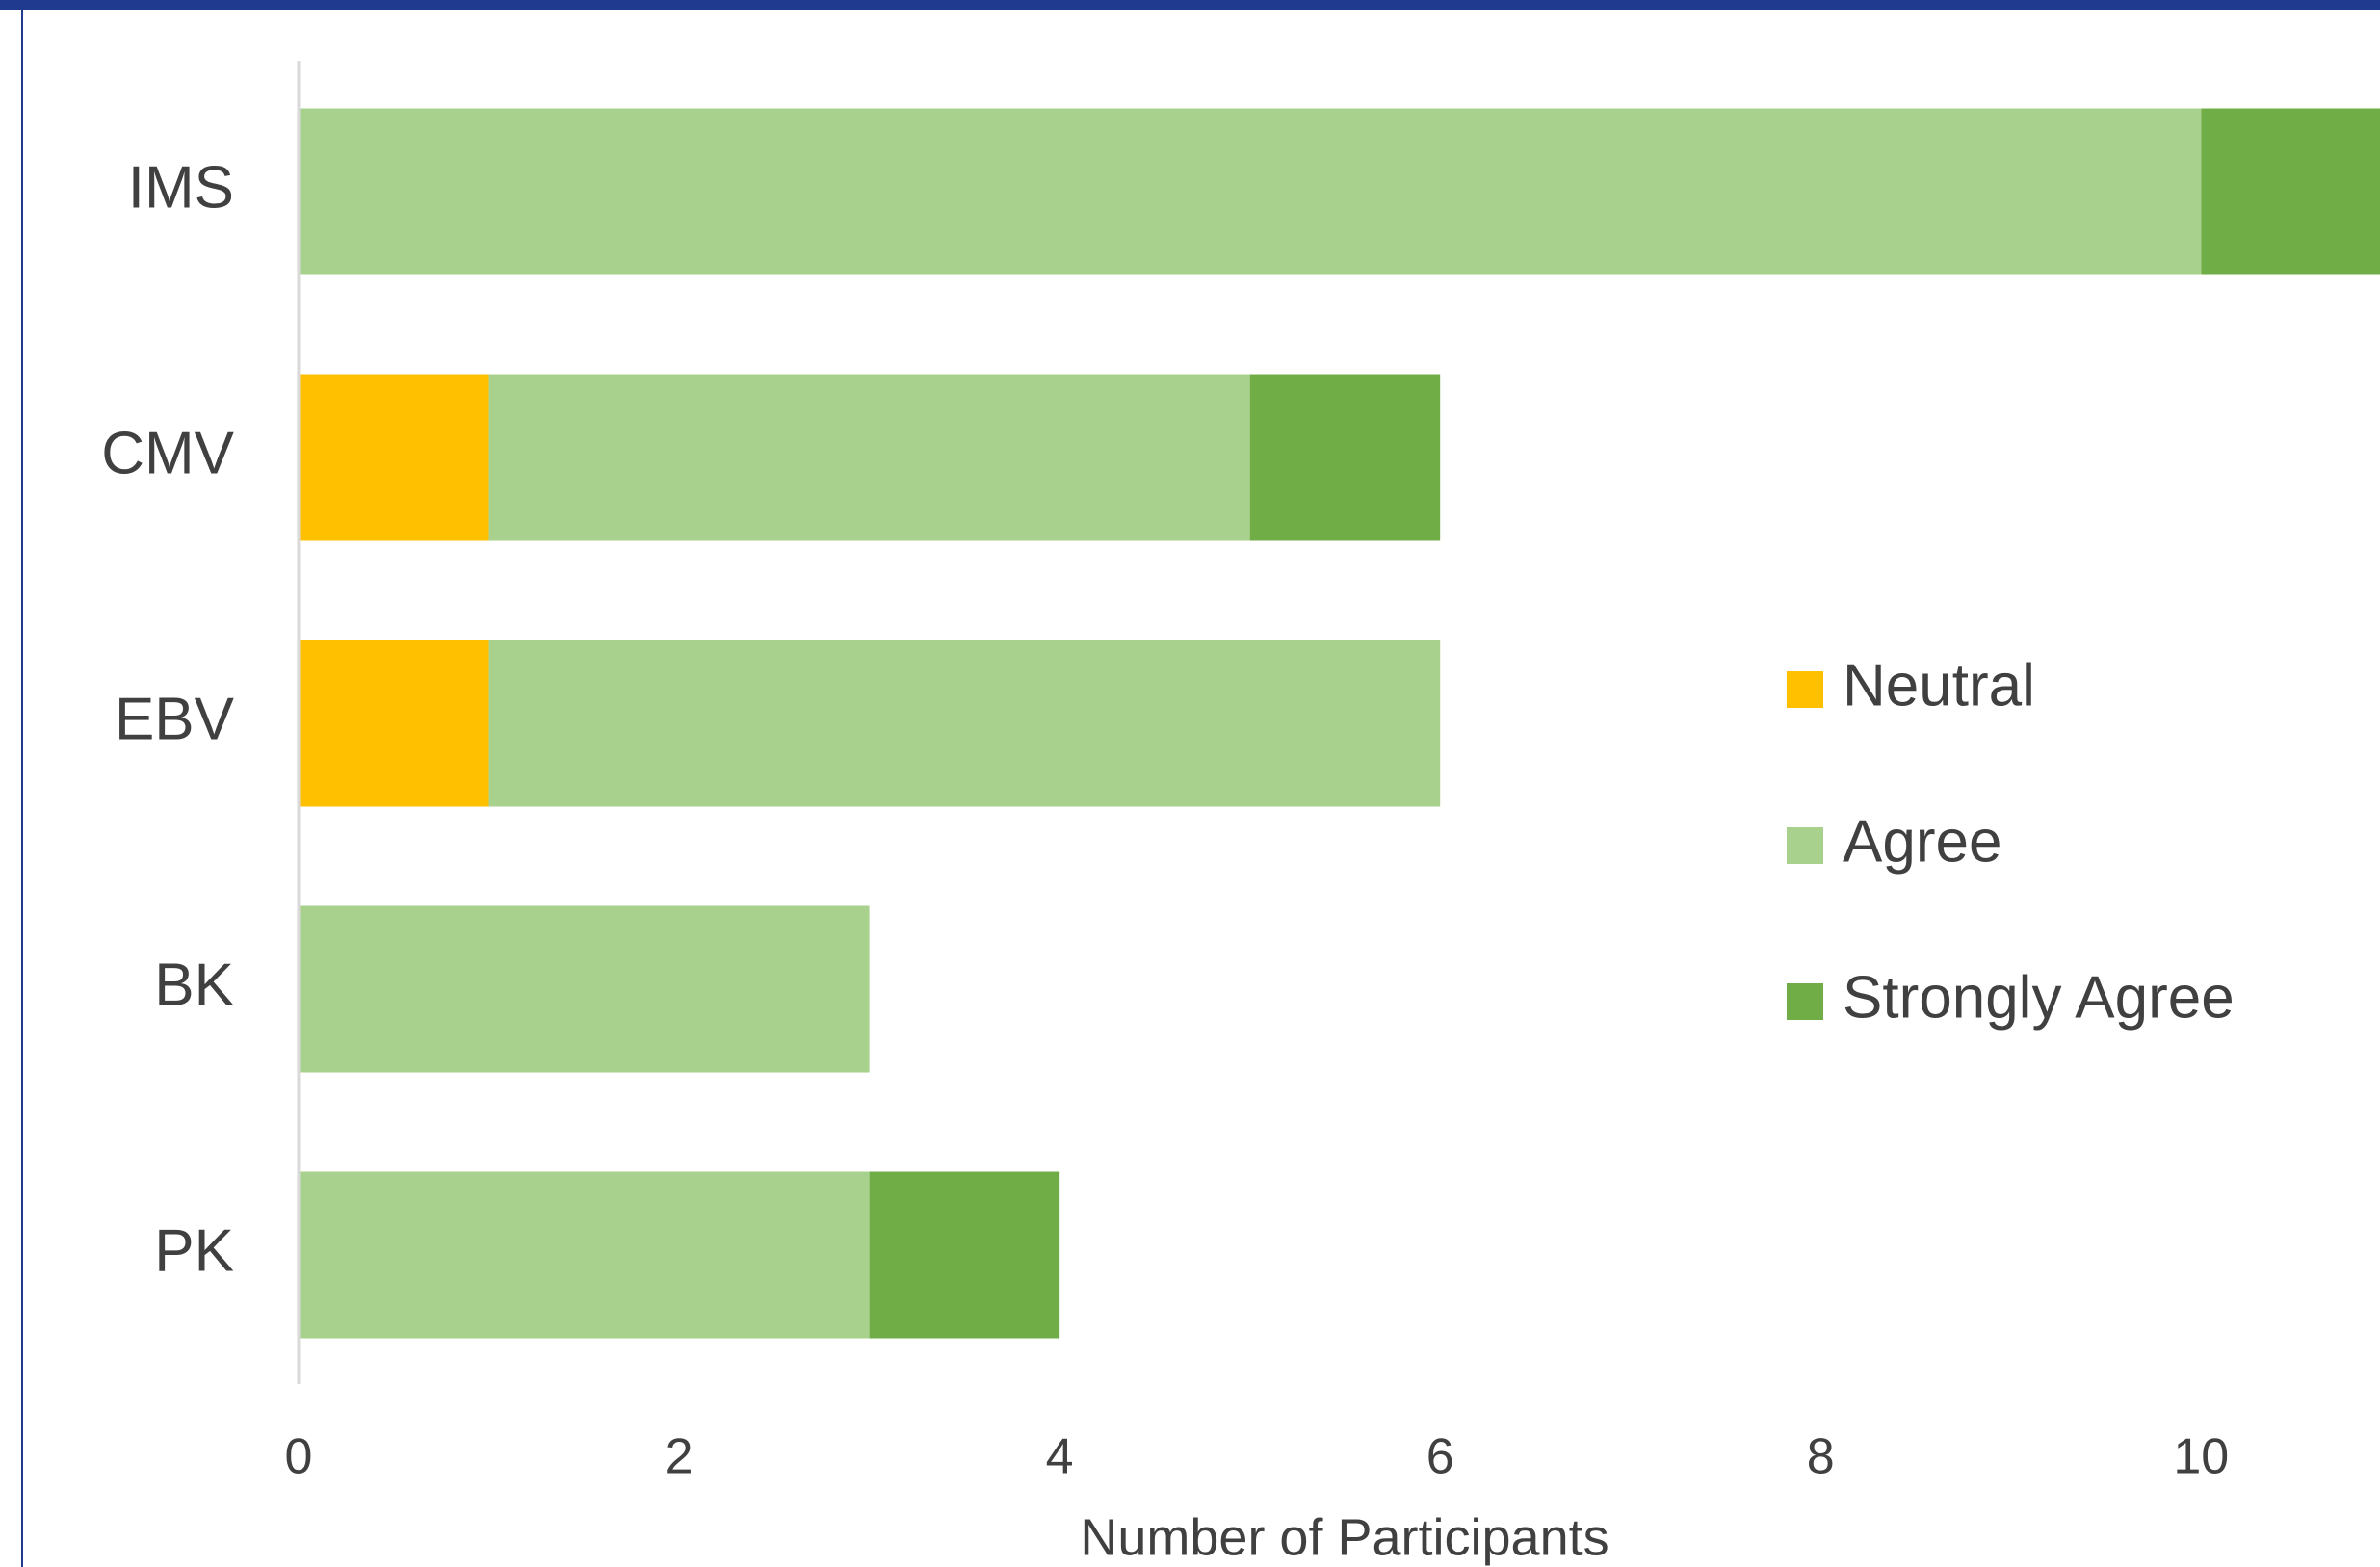 This screenshot has height=1567, width=2380. I want to click on top-border, so click(1190, 5).